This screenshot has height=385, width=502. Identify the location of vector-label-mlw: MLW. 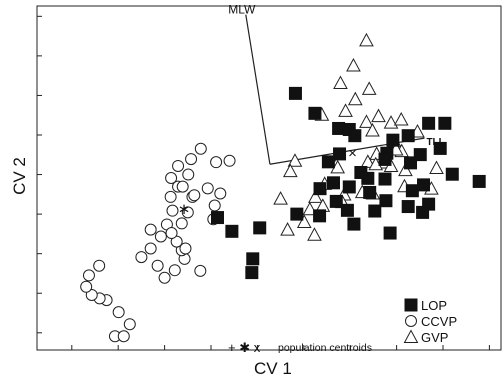
(242, 10).